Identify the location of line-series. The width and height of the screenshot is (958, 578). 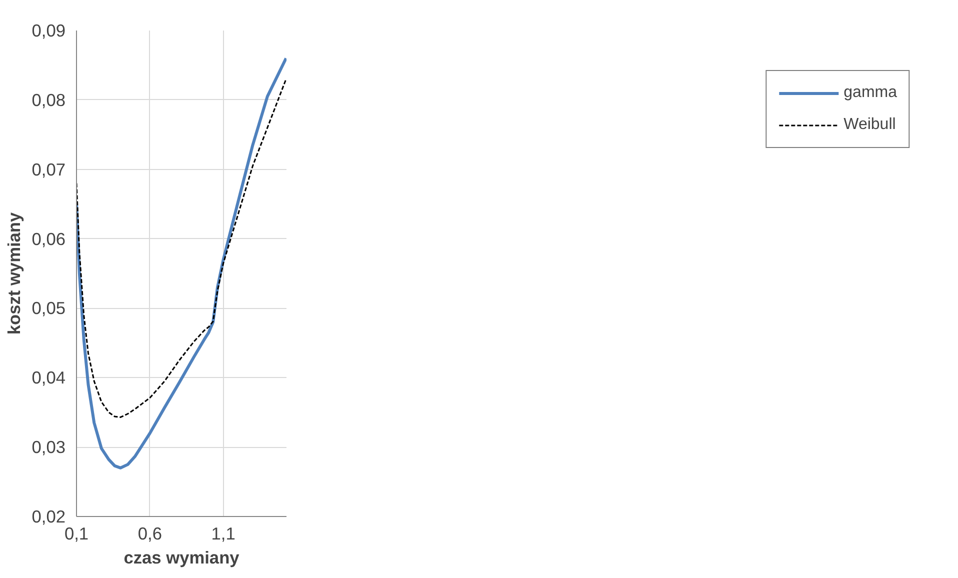
(181, 248).